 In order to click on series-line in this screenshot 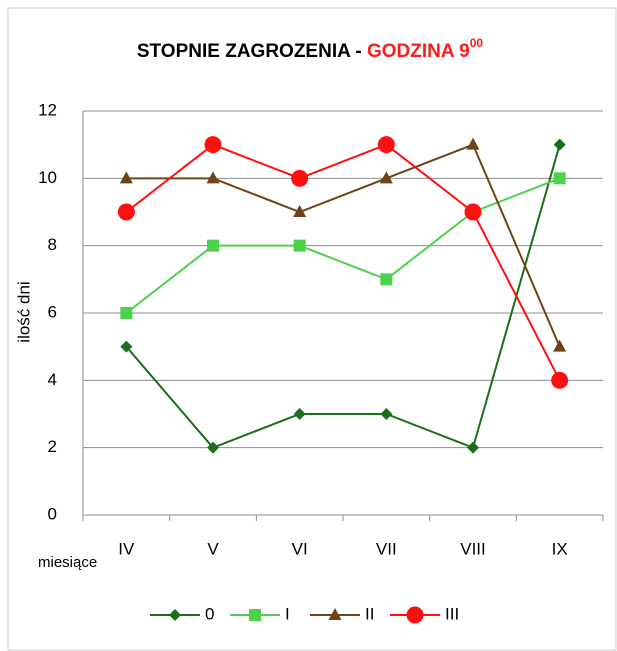, I will do `click(343, 245)`.